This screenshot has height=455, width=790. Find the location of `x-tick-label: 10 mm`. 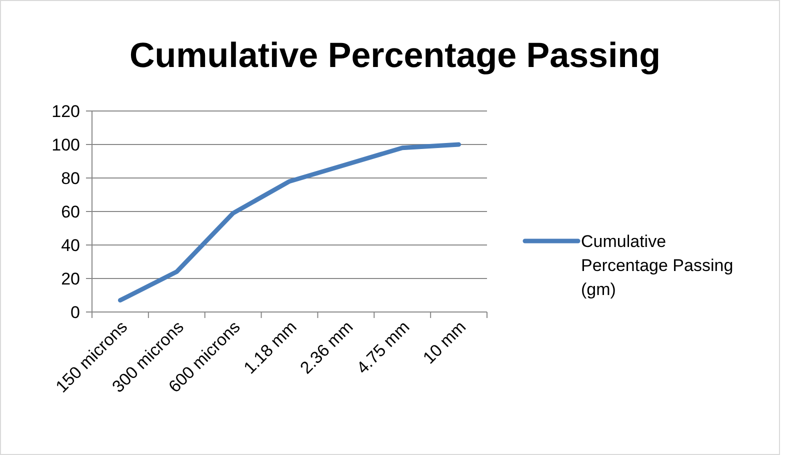

x-tick-label: 10 mm is located at coordinates (444, 342).